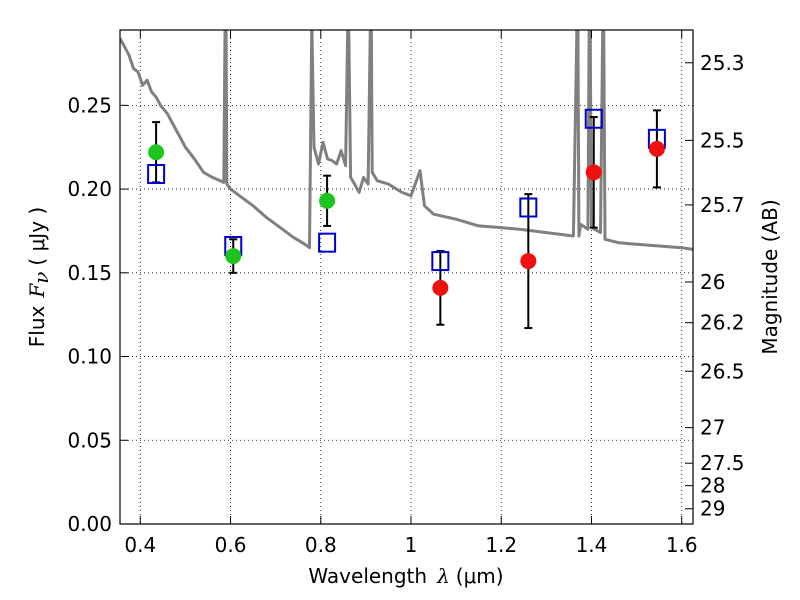  Describe the element at coordinates (722, 140) in the screenshot. I see `y2-tick-label: 25.5` at that location.